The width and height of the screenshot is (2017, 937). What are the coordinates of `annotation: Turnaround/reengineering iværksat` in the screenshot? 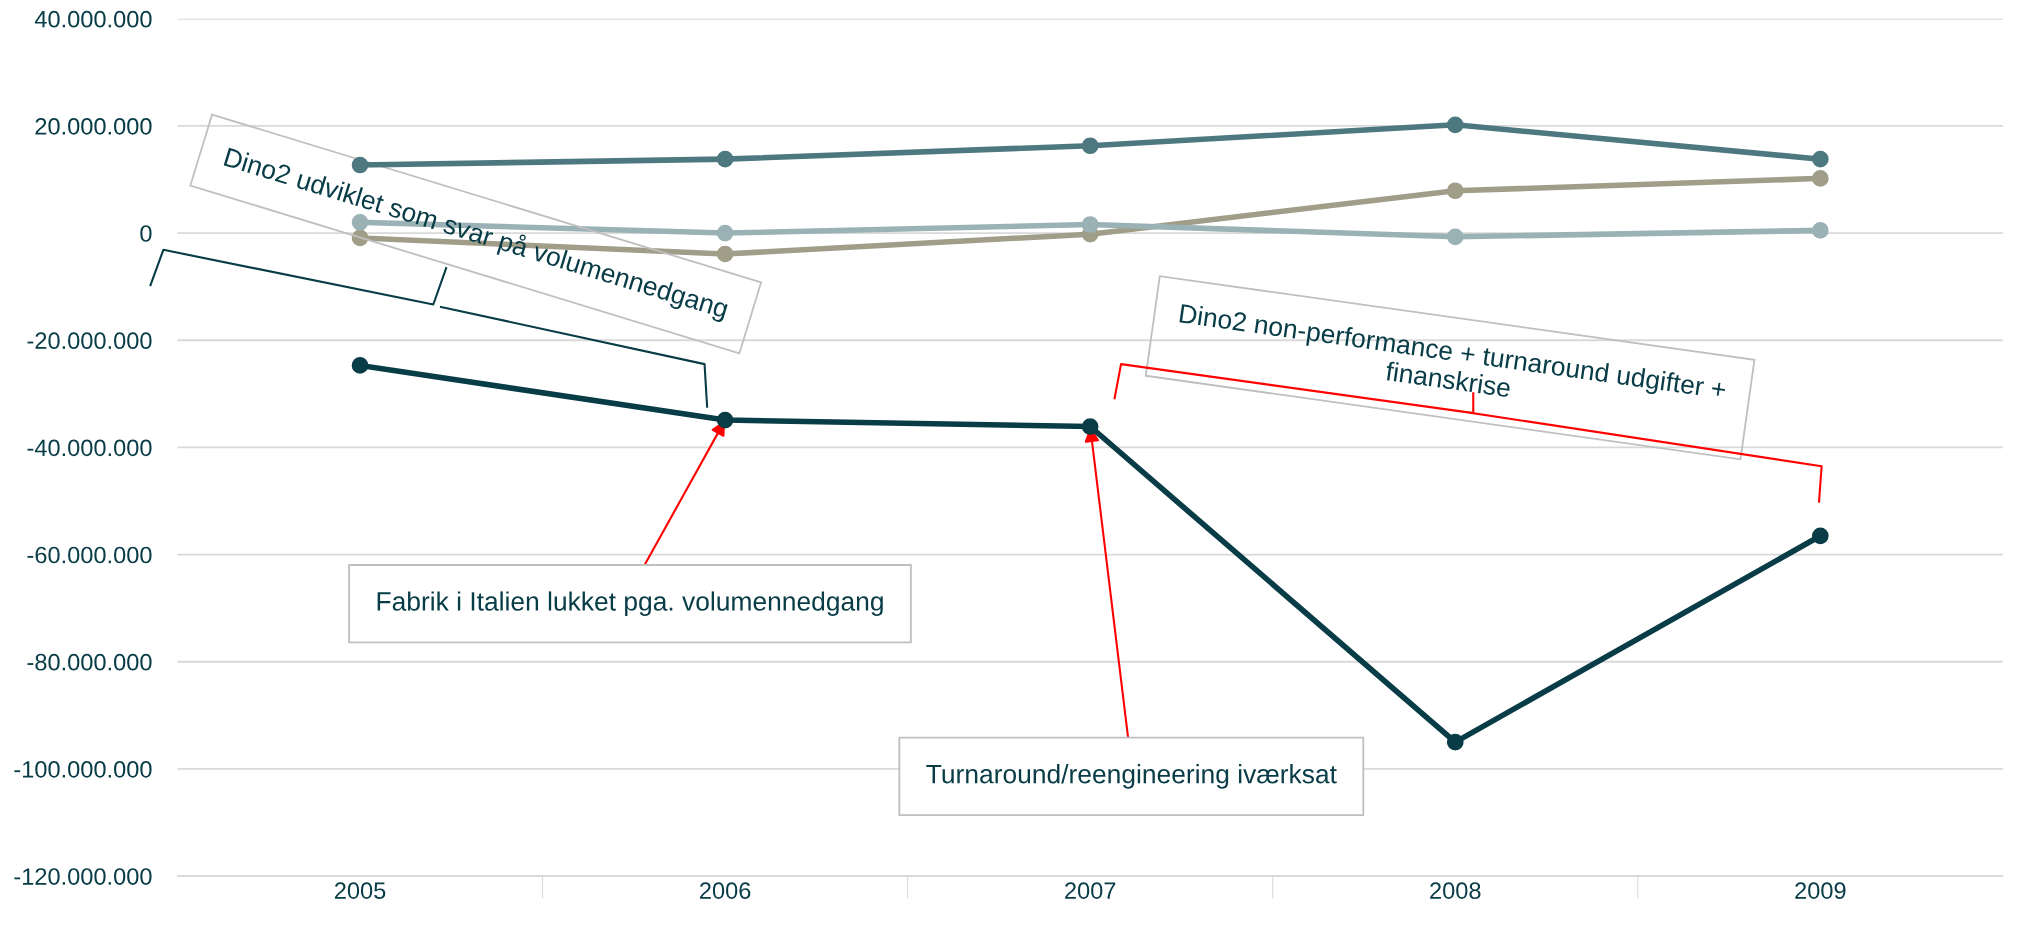 It's located at (1131, 776).